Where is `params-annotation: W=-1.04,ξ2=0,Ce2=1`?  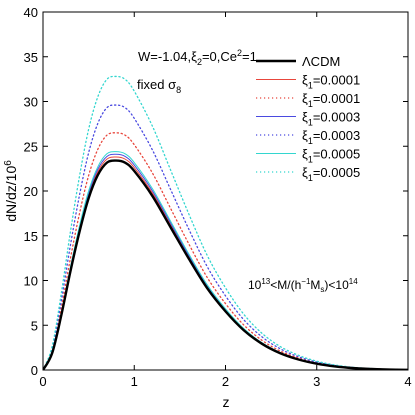
params-annotation: W=-1.04,ξ2=0,Ce2=1 is located at coordinates (197, 57).